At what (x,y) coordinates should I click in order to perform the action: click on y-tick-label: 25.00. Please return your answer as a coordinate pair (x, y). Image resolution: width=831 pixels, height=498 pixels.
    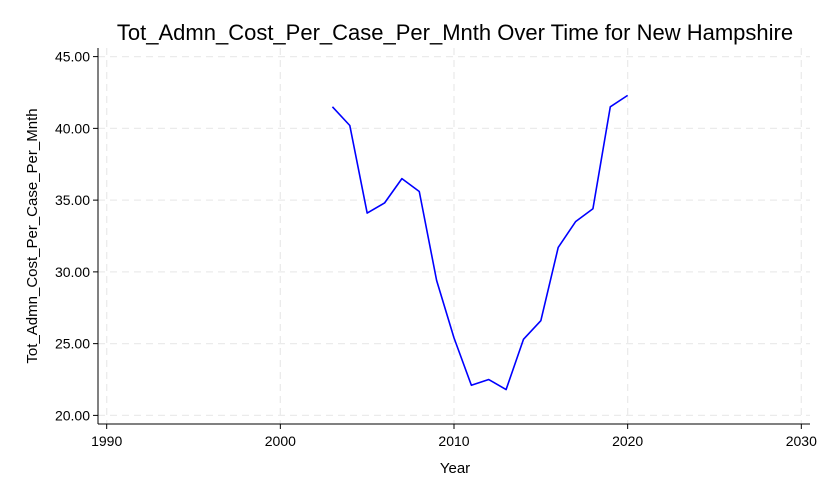
    Looking at the image, I should click on (72, 344).